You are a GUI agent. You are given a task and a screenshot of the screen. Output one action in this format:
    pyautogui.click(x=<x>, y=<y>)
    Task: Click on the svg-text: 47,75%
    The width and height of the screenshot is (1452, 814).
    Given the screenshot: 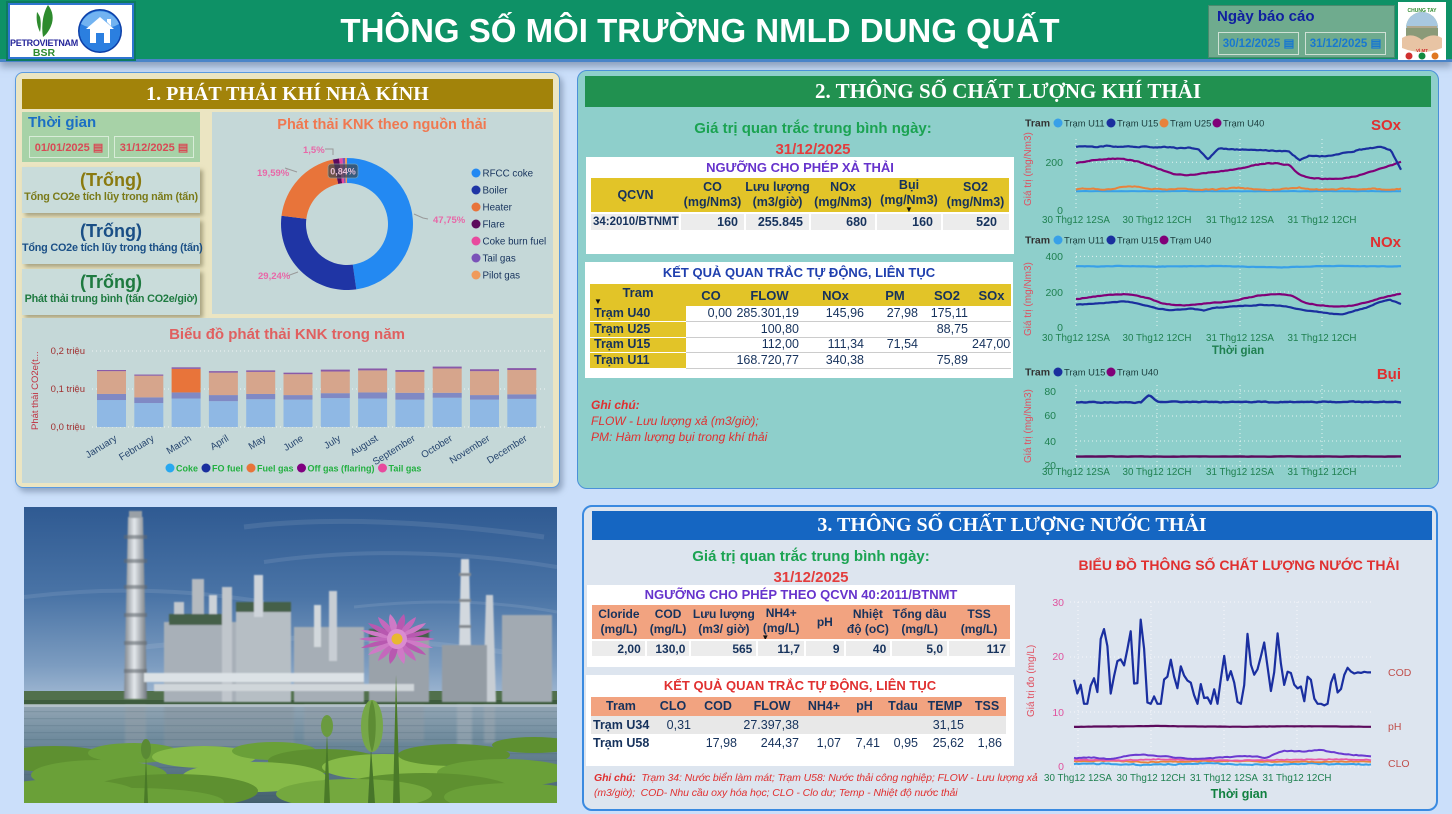 What is the action you would take?
    pyautogui.click(x=449, y=220)
    